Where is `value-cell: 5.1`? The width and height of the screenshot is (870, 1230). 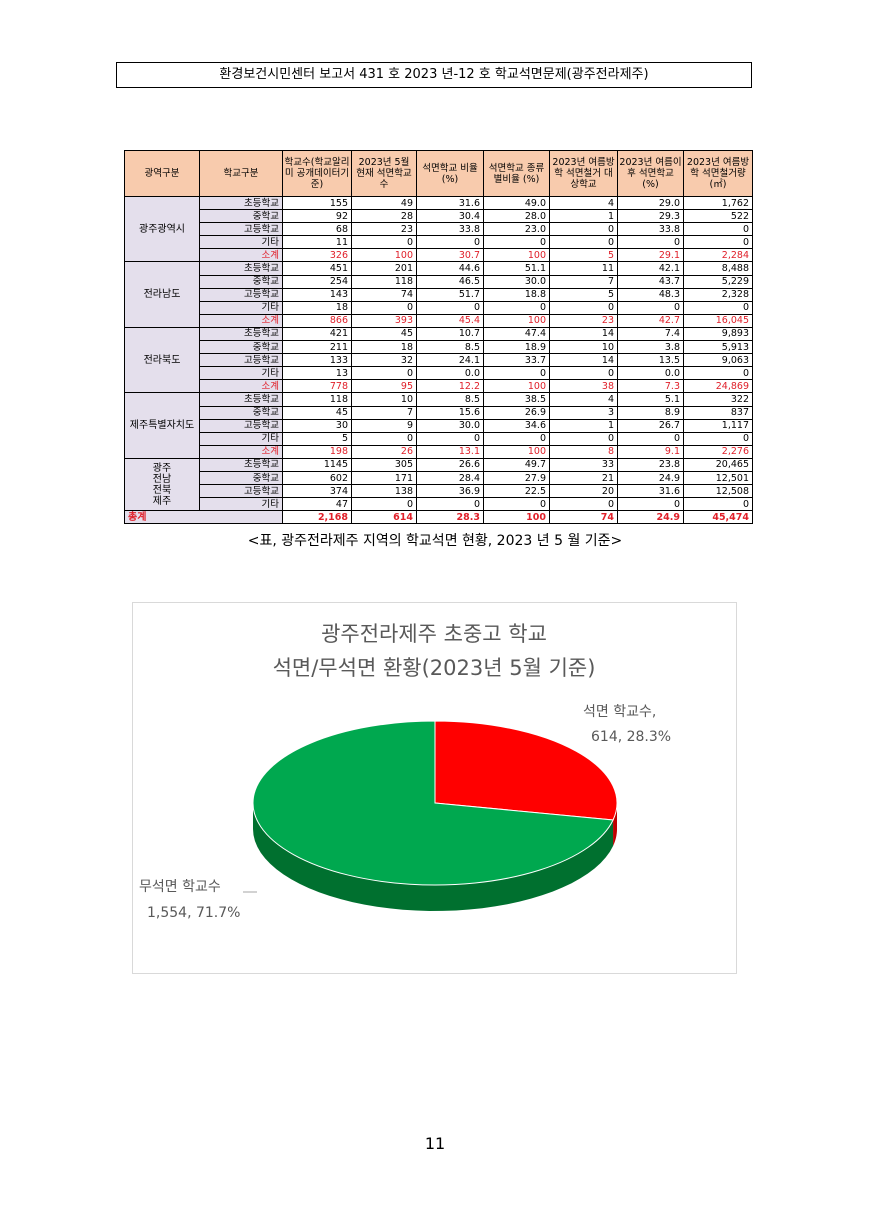 value-cell: 5.1 is located at coordinates (650, 399).